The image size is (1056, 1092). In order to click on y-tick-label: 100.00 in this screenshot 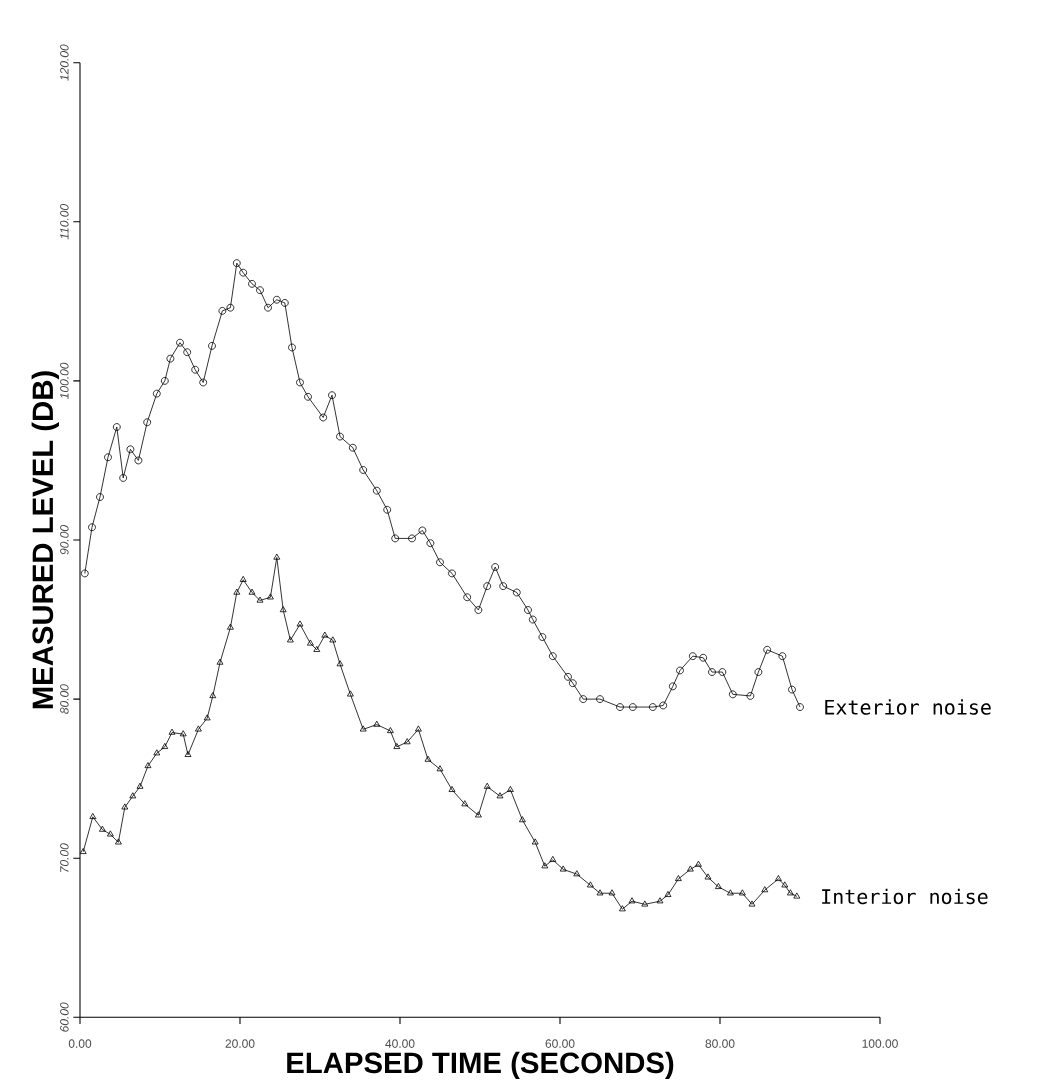, I will do `click(64, 380)`.